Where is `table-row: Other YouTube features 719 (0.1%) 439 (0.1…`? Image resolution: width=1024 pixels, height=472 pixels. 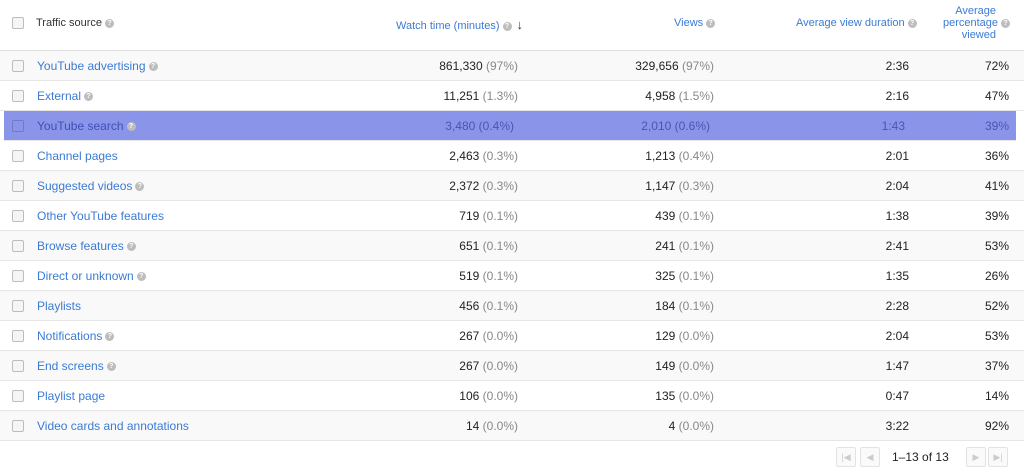 table-row: Other YouTube features 719 (0.1%) 439 (0.1… is located at coordinates (512, 216).